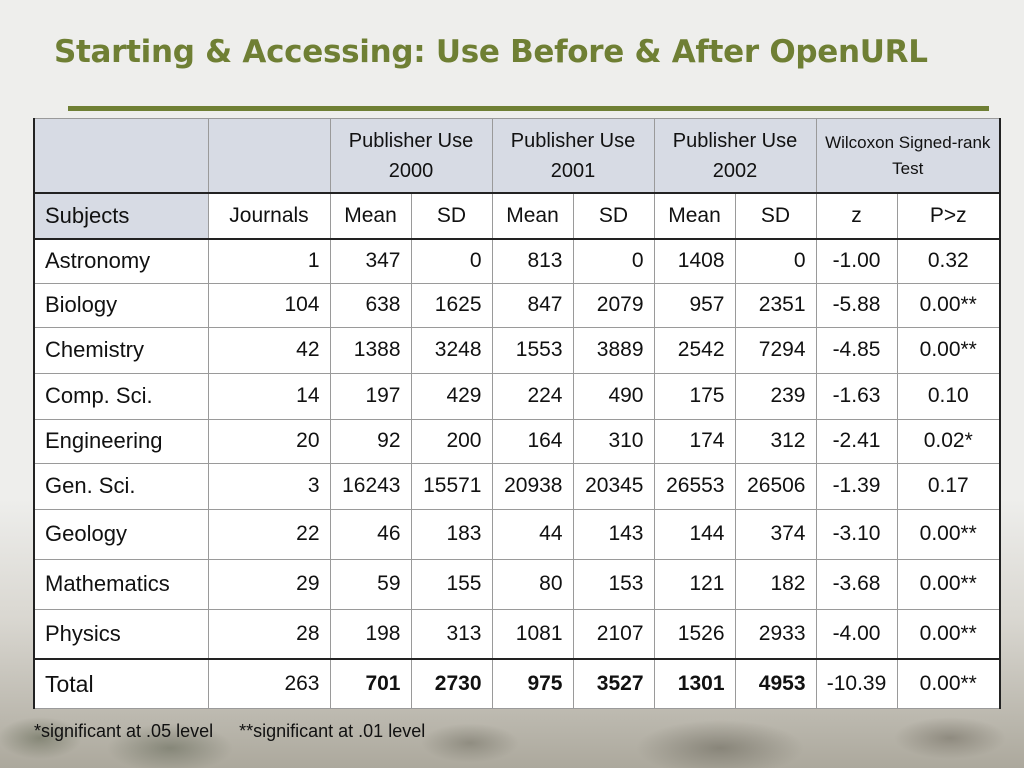 Image resolution: width=1024 pixels, height=768 pixels. Describe the element at coordinates (532, 534) in the screenshot. I see `cell-mean-2001: 44` at that location.